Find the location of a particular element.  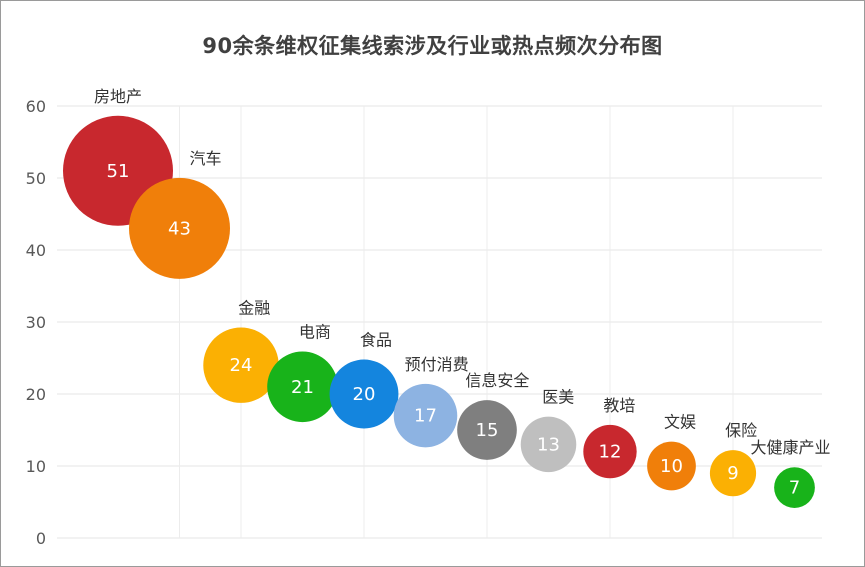

category-label: 信息安全 is located at coordinates (497, 380).